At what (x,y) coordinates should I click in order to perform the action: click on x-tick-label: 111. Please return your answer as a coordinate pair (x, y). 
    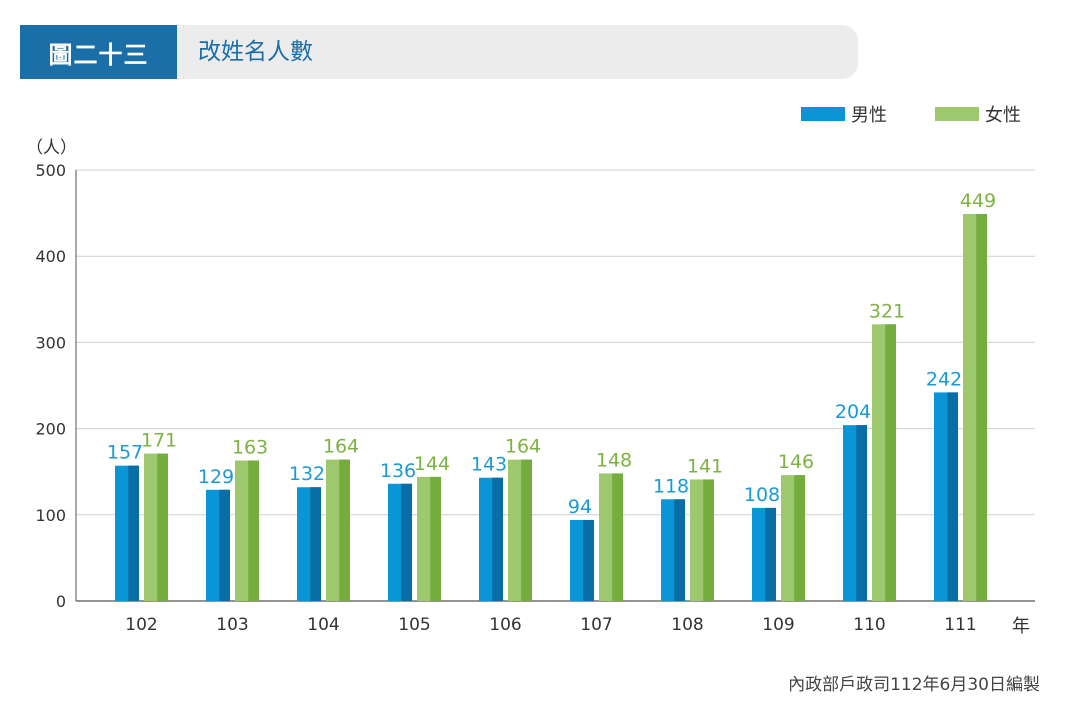
    Looking at the image, I should click on (960, 625).